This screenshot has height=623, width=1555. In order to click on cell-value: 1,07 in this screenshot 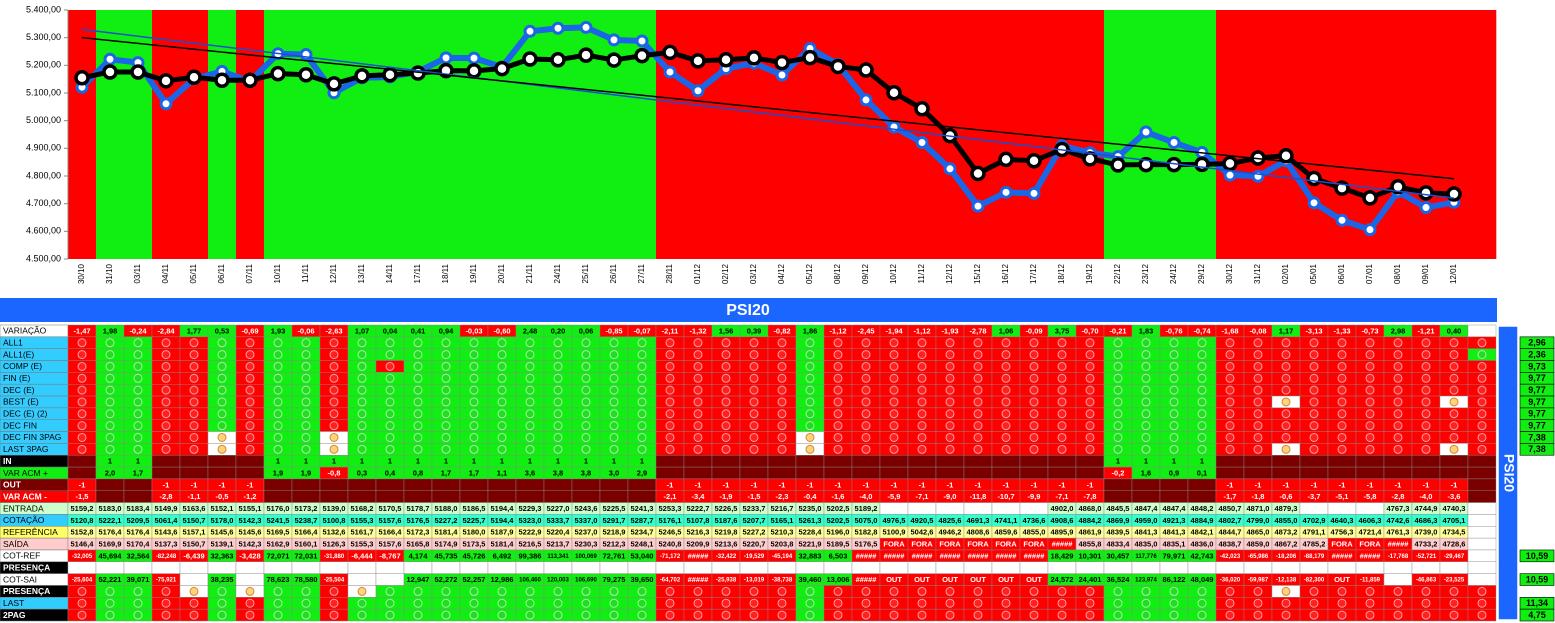, I will do `click(362, 330)`.